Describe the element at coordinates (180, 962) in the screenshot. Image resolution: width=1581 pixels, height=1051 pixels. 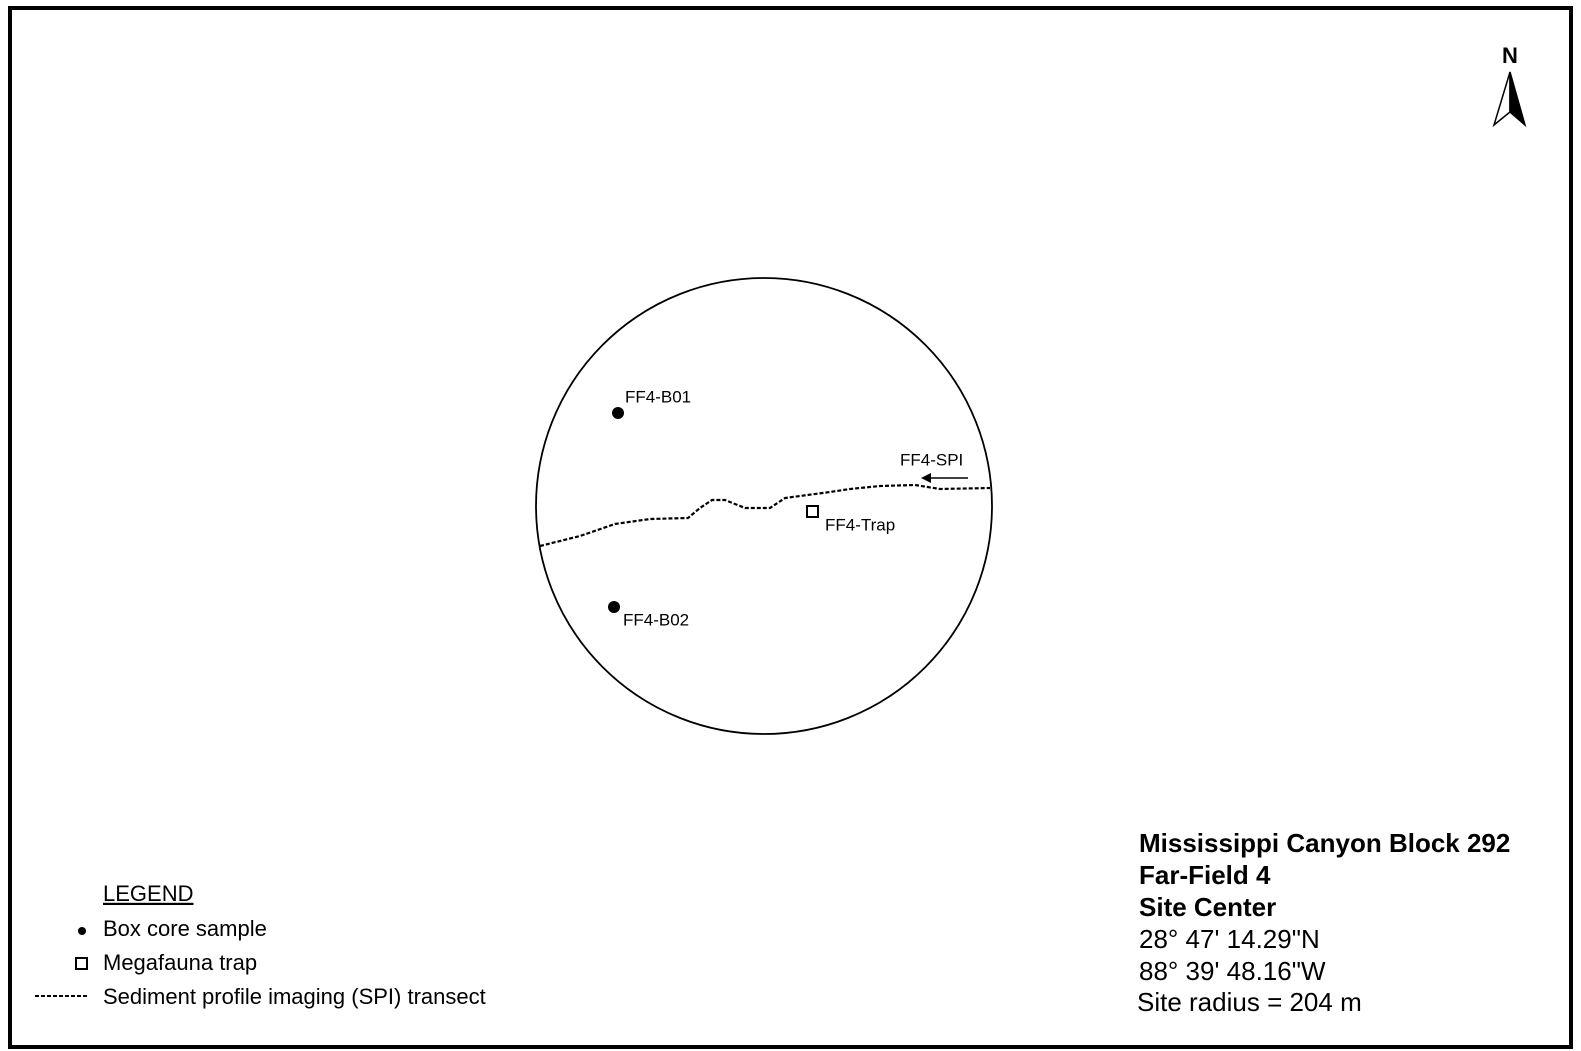
I see `legend-item: Megafauna trap` at that location.